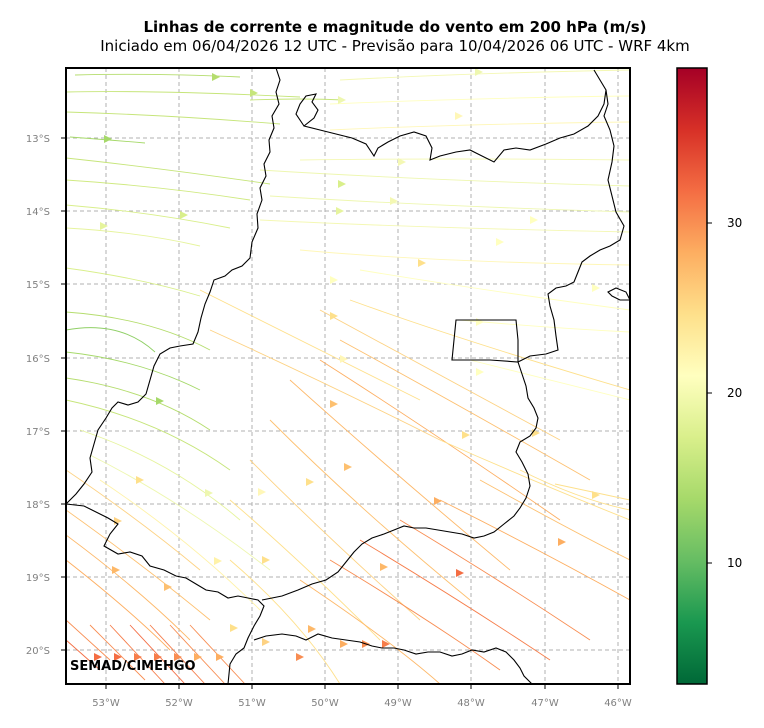 The image size is (764, 728). What do you see at coordinates (618, 703) in the screenshot?
I see `lon-label: 46°W` at bounding box center [618, 703].